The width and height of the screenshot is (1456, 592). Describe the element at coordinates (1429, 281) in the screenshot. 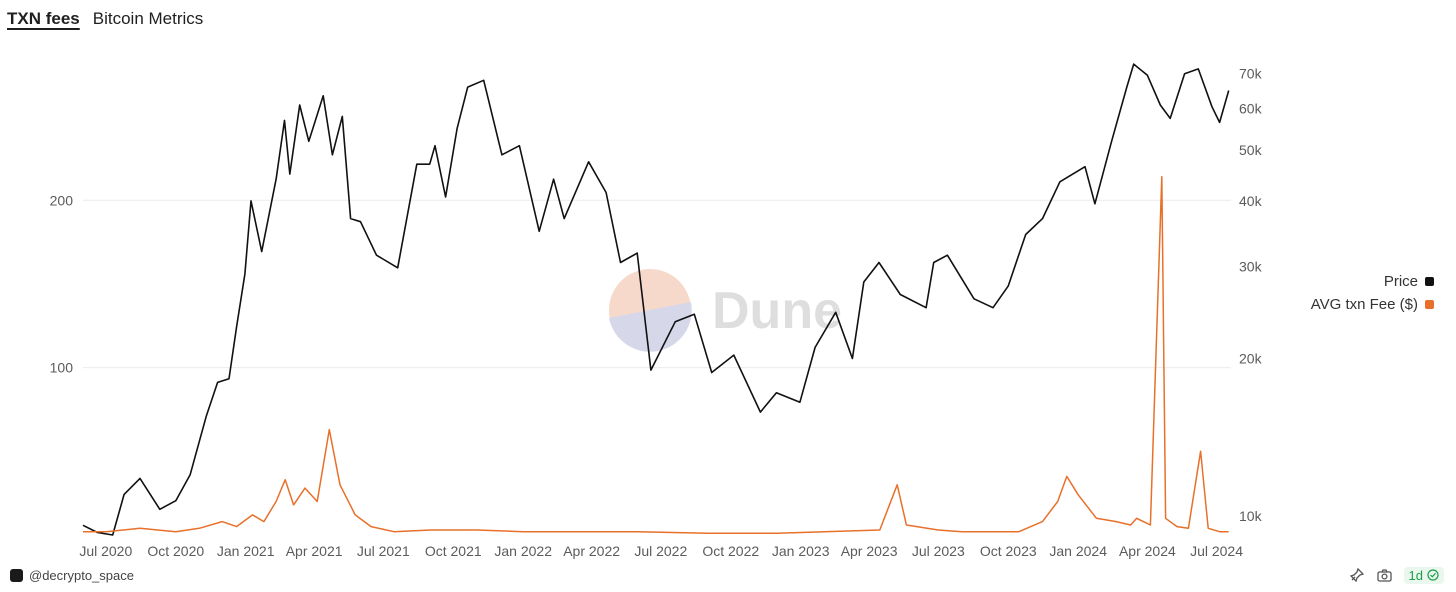

I see `legend-swatch-price` at that location.